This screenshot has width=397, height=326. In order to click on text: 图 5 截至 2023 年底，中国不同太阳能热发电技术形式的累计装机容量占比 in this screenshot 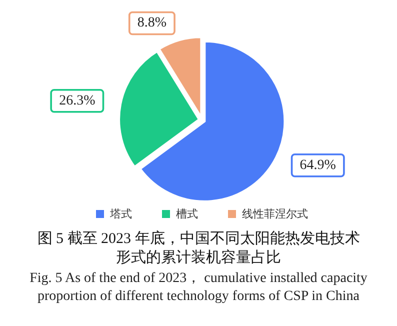, I will do `click(198, 249)`.